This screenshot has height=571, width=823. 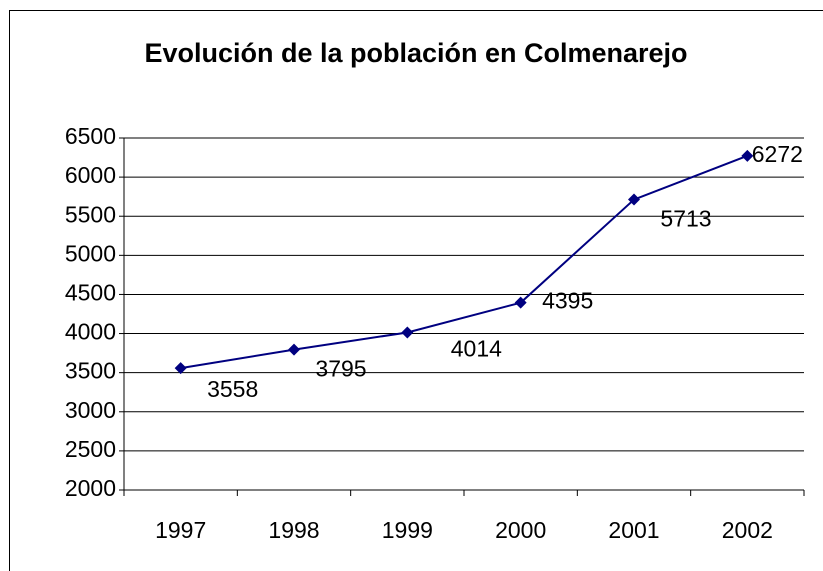 I want to click on data-label: 4395, so click(x=567, y=301).